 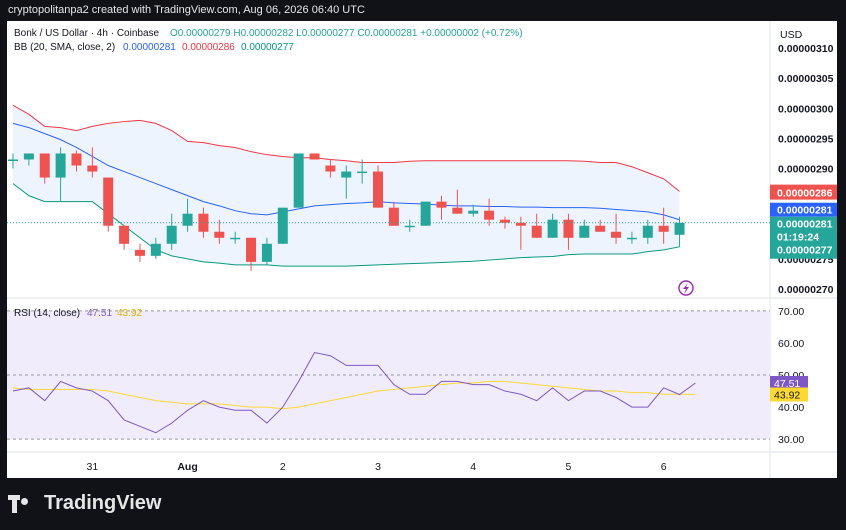 What do you see at coordinates (283, 467) in the screenshot?
I see `time-tick-label: 2` at bounding box center [283, 467].